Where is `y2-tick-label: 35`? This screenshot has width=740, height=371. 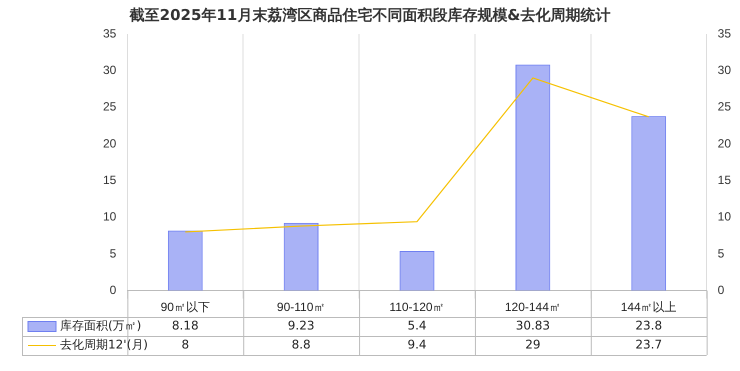 y2-tick-label: 35 is located at coordinates (725, 33).